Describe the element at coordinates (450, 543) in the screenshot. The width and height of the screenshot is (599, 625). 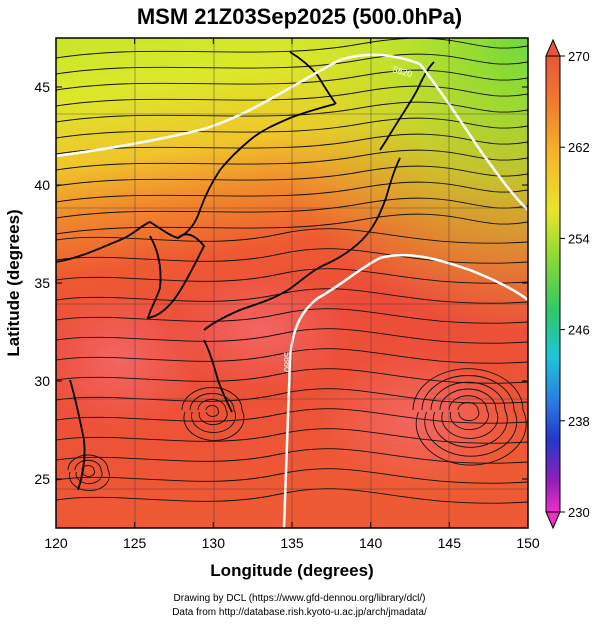
I see `x-tick-label: 145` at that location.